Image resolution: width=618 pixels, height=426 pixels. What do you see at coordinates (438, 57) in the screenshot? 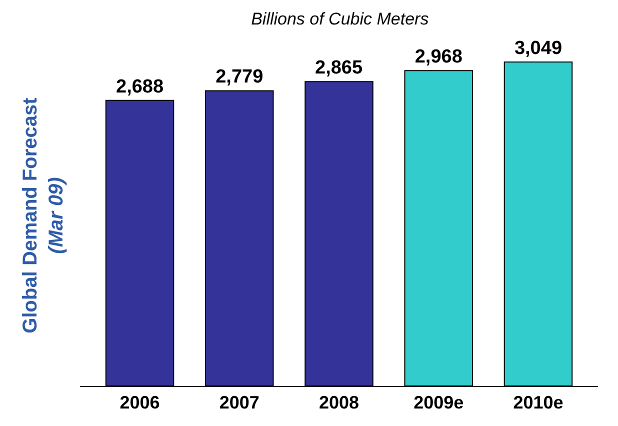
I see `data-label: 2,968` at bounding box center [438, 57].